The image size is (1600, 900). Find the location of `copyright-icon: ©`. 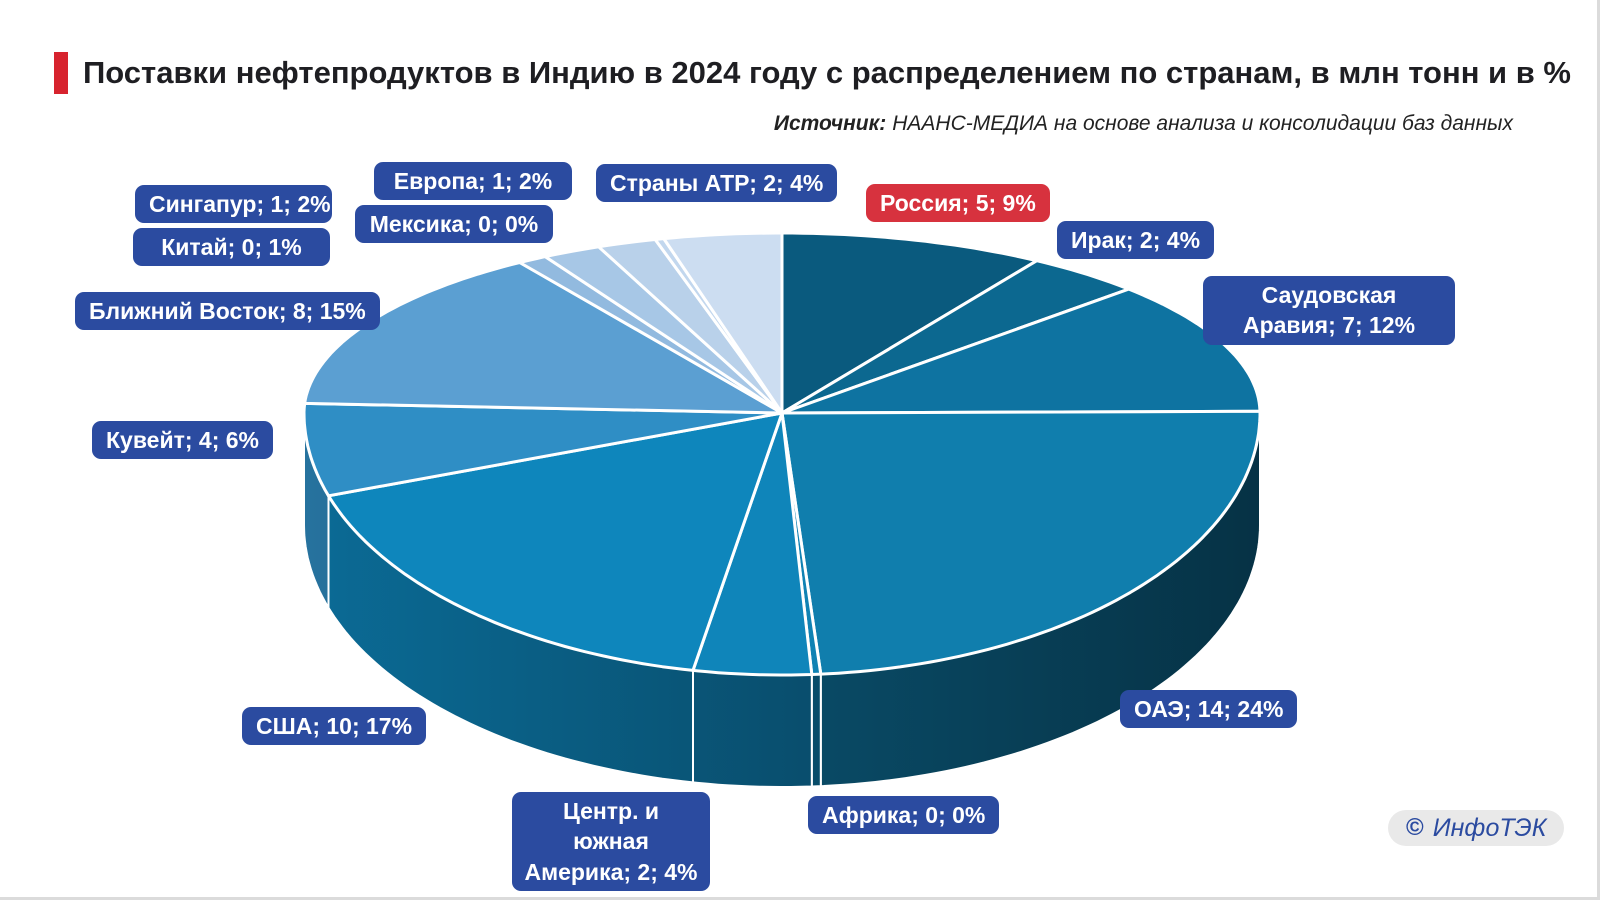

copyright-icon: © is located at coordinates (1415, 827).